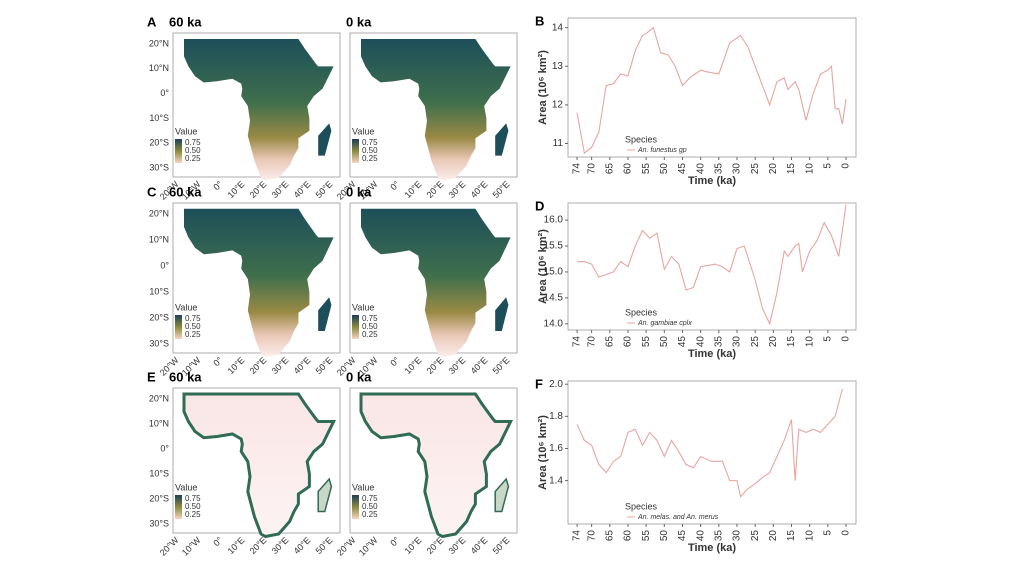 This screenshot has height=585, width=1024. What do you see at coordinates (558, 105) in the screenshot?
I see `y-tick-label: 12` at bounding box center [558, 105].